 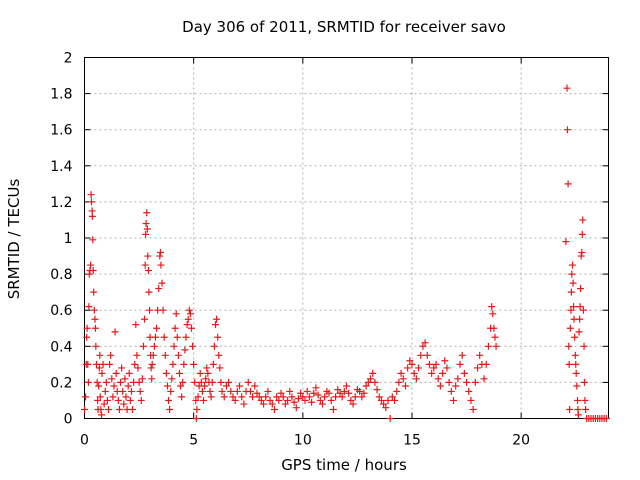 I want to click on y-axis-label: SRMTID / TECUs, so click(x=14, y=239).